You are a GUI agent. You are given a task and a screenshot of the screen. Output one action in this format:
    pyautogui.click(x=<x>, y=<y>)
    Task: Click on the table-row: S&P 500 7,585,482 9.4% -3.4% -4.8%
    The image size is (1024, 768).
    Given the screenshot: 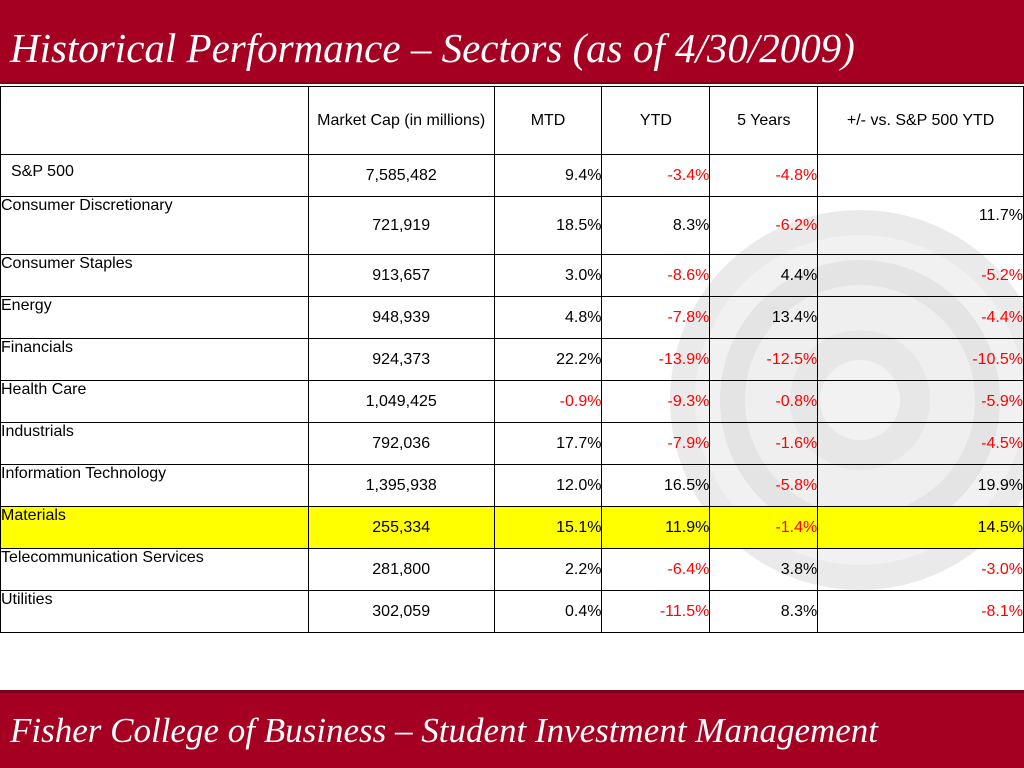 What is the action you would take?
    pyautogui.click(x=512, y=175)
    